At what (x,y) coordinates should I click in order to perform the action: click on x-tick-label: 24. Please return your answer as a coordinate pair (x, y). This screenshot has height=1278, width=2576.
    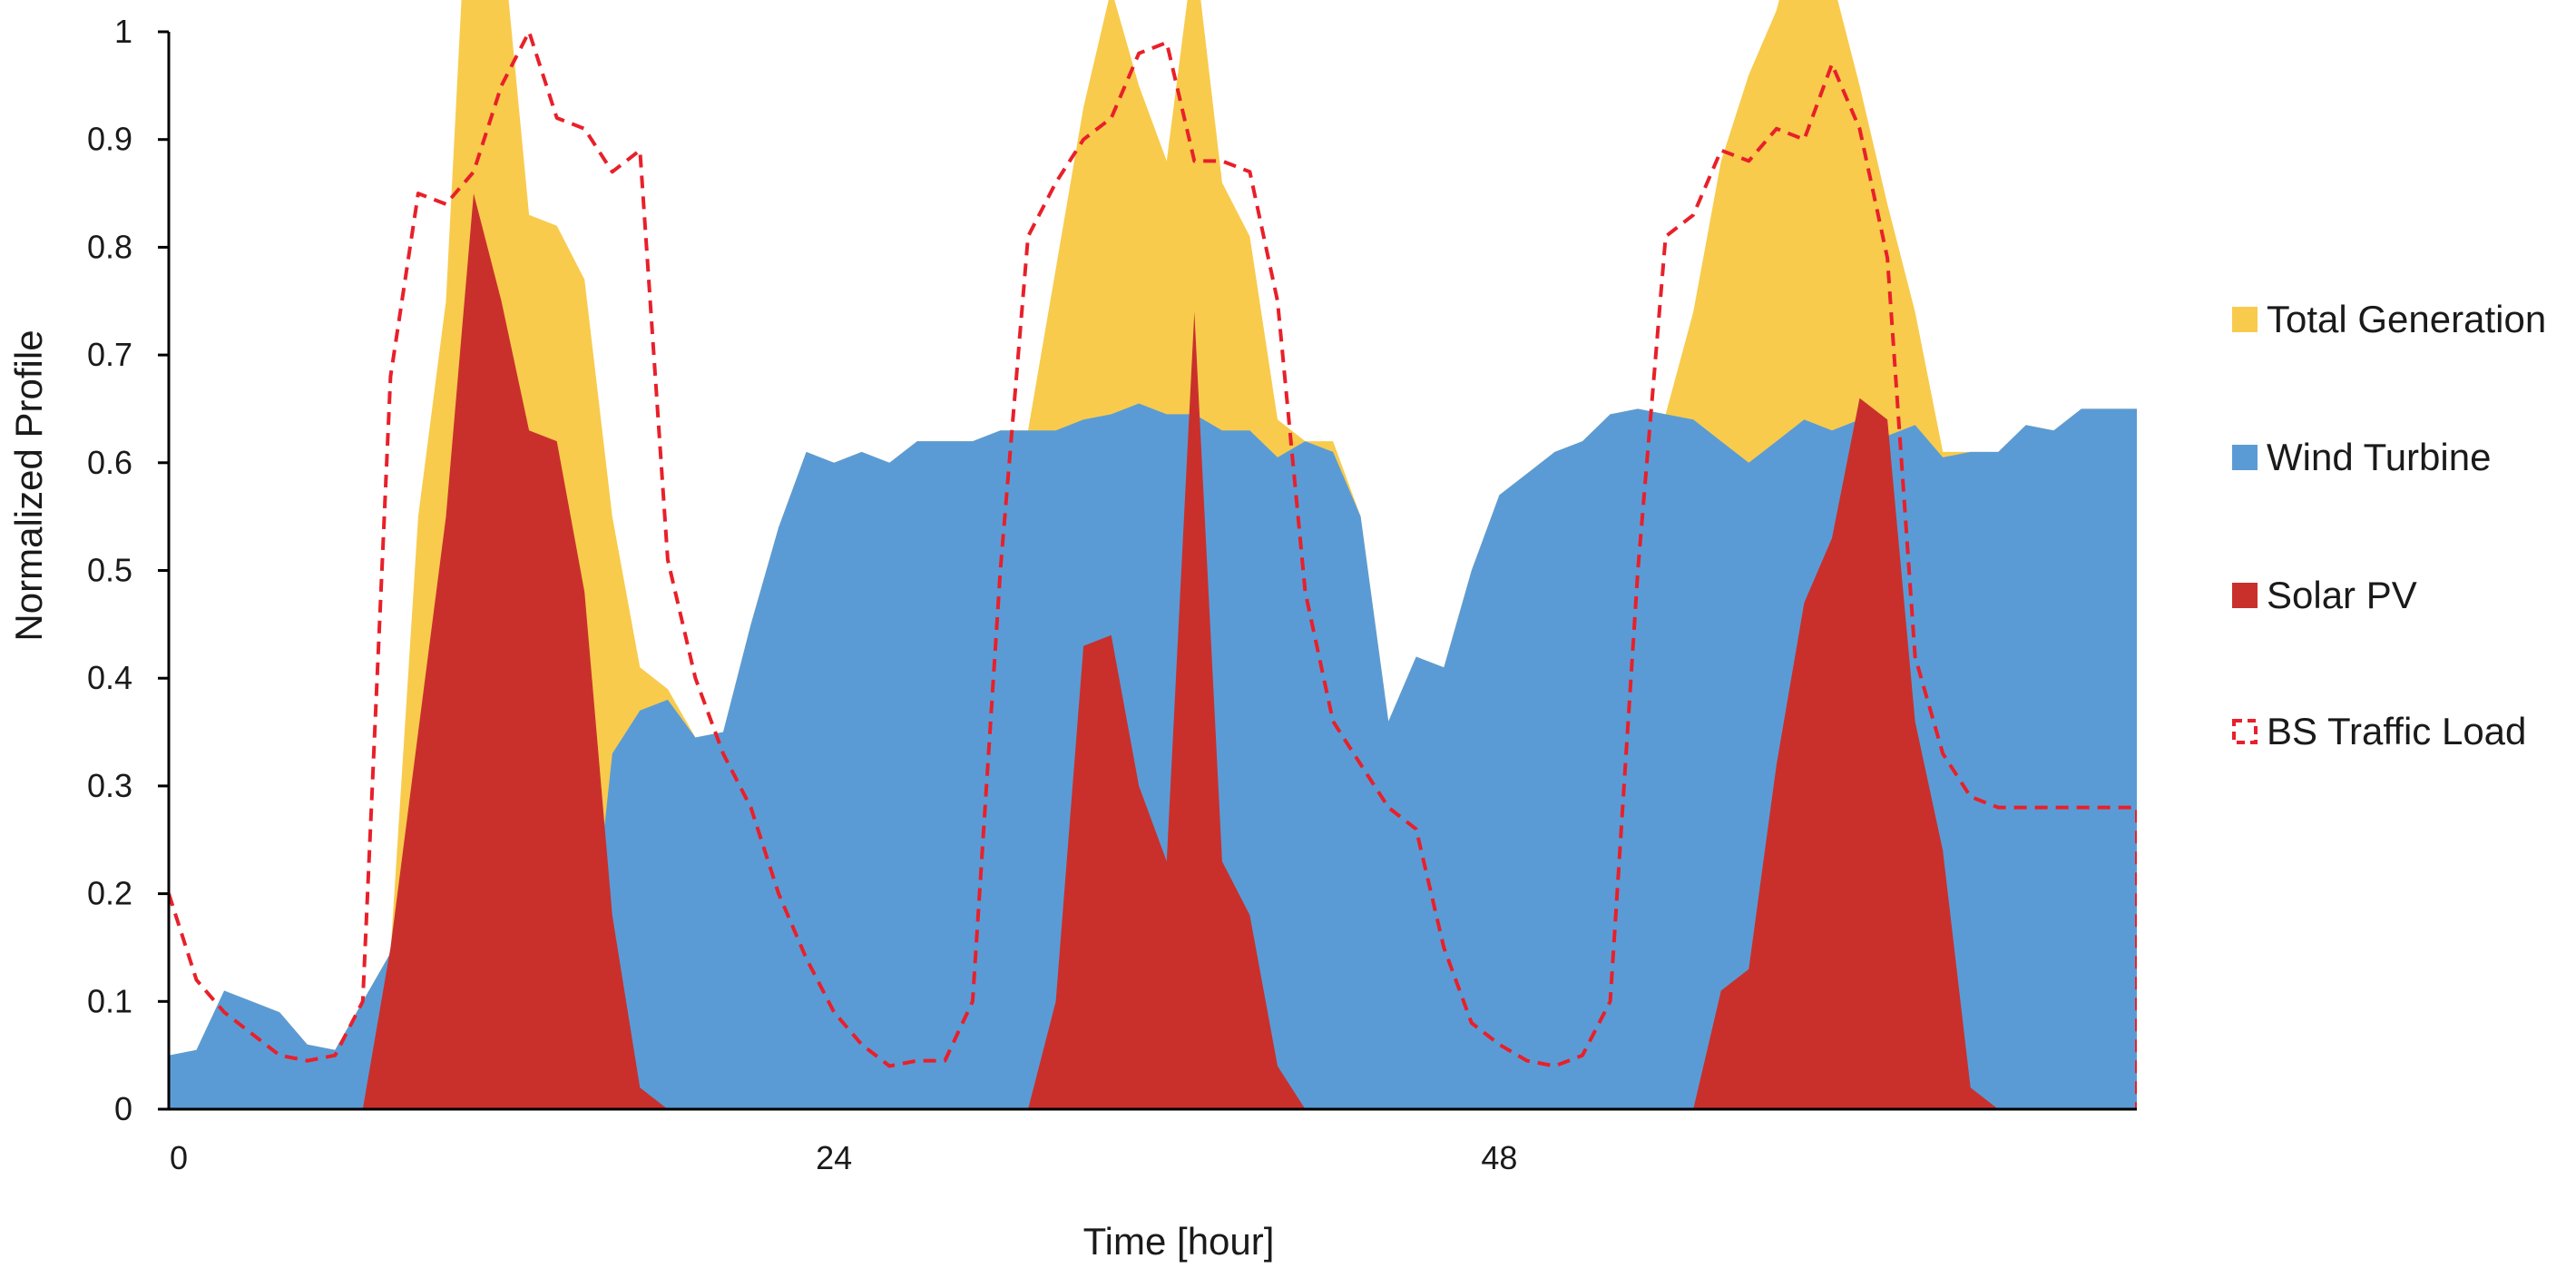
    Looking at the image, I should click on (834, 1157).